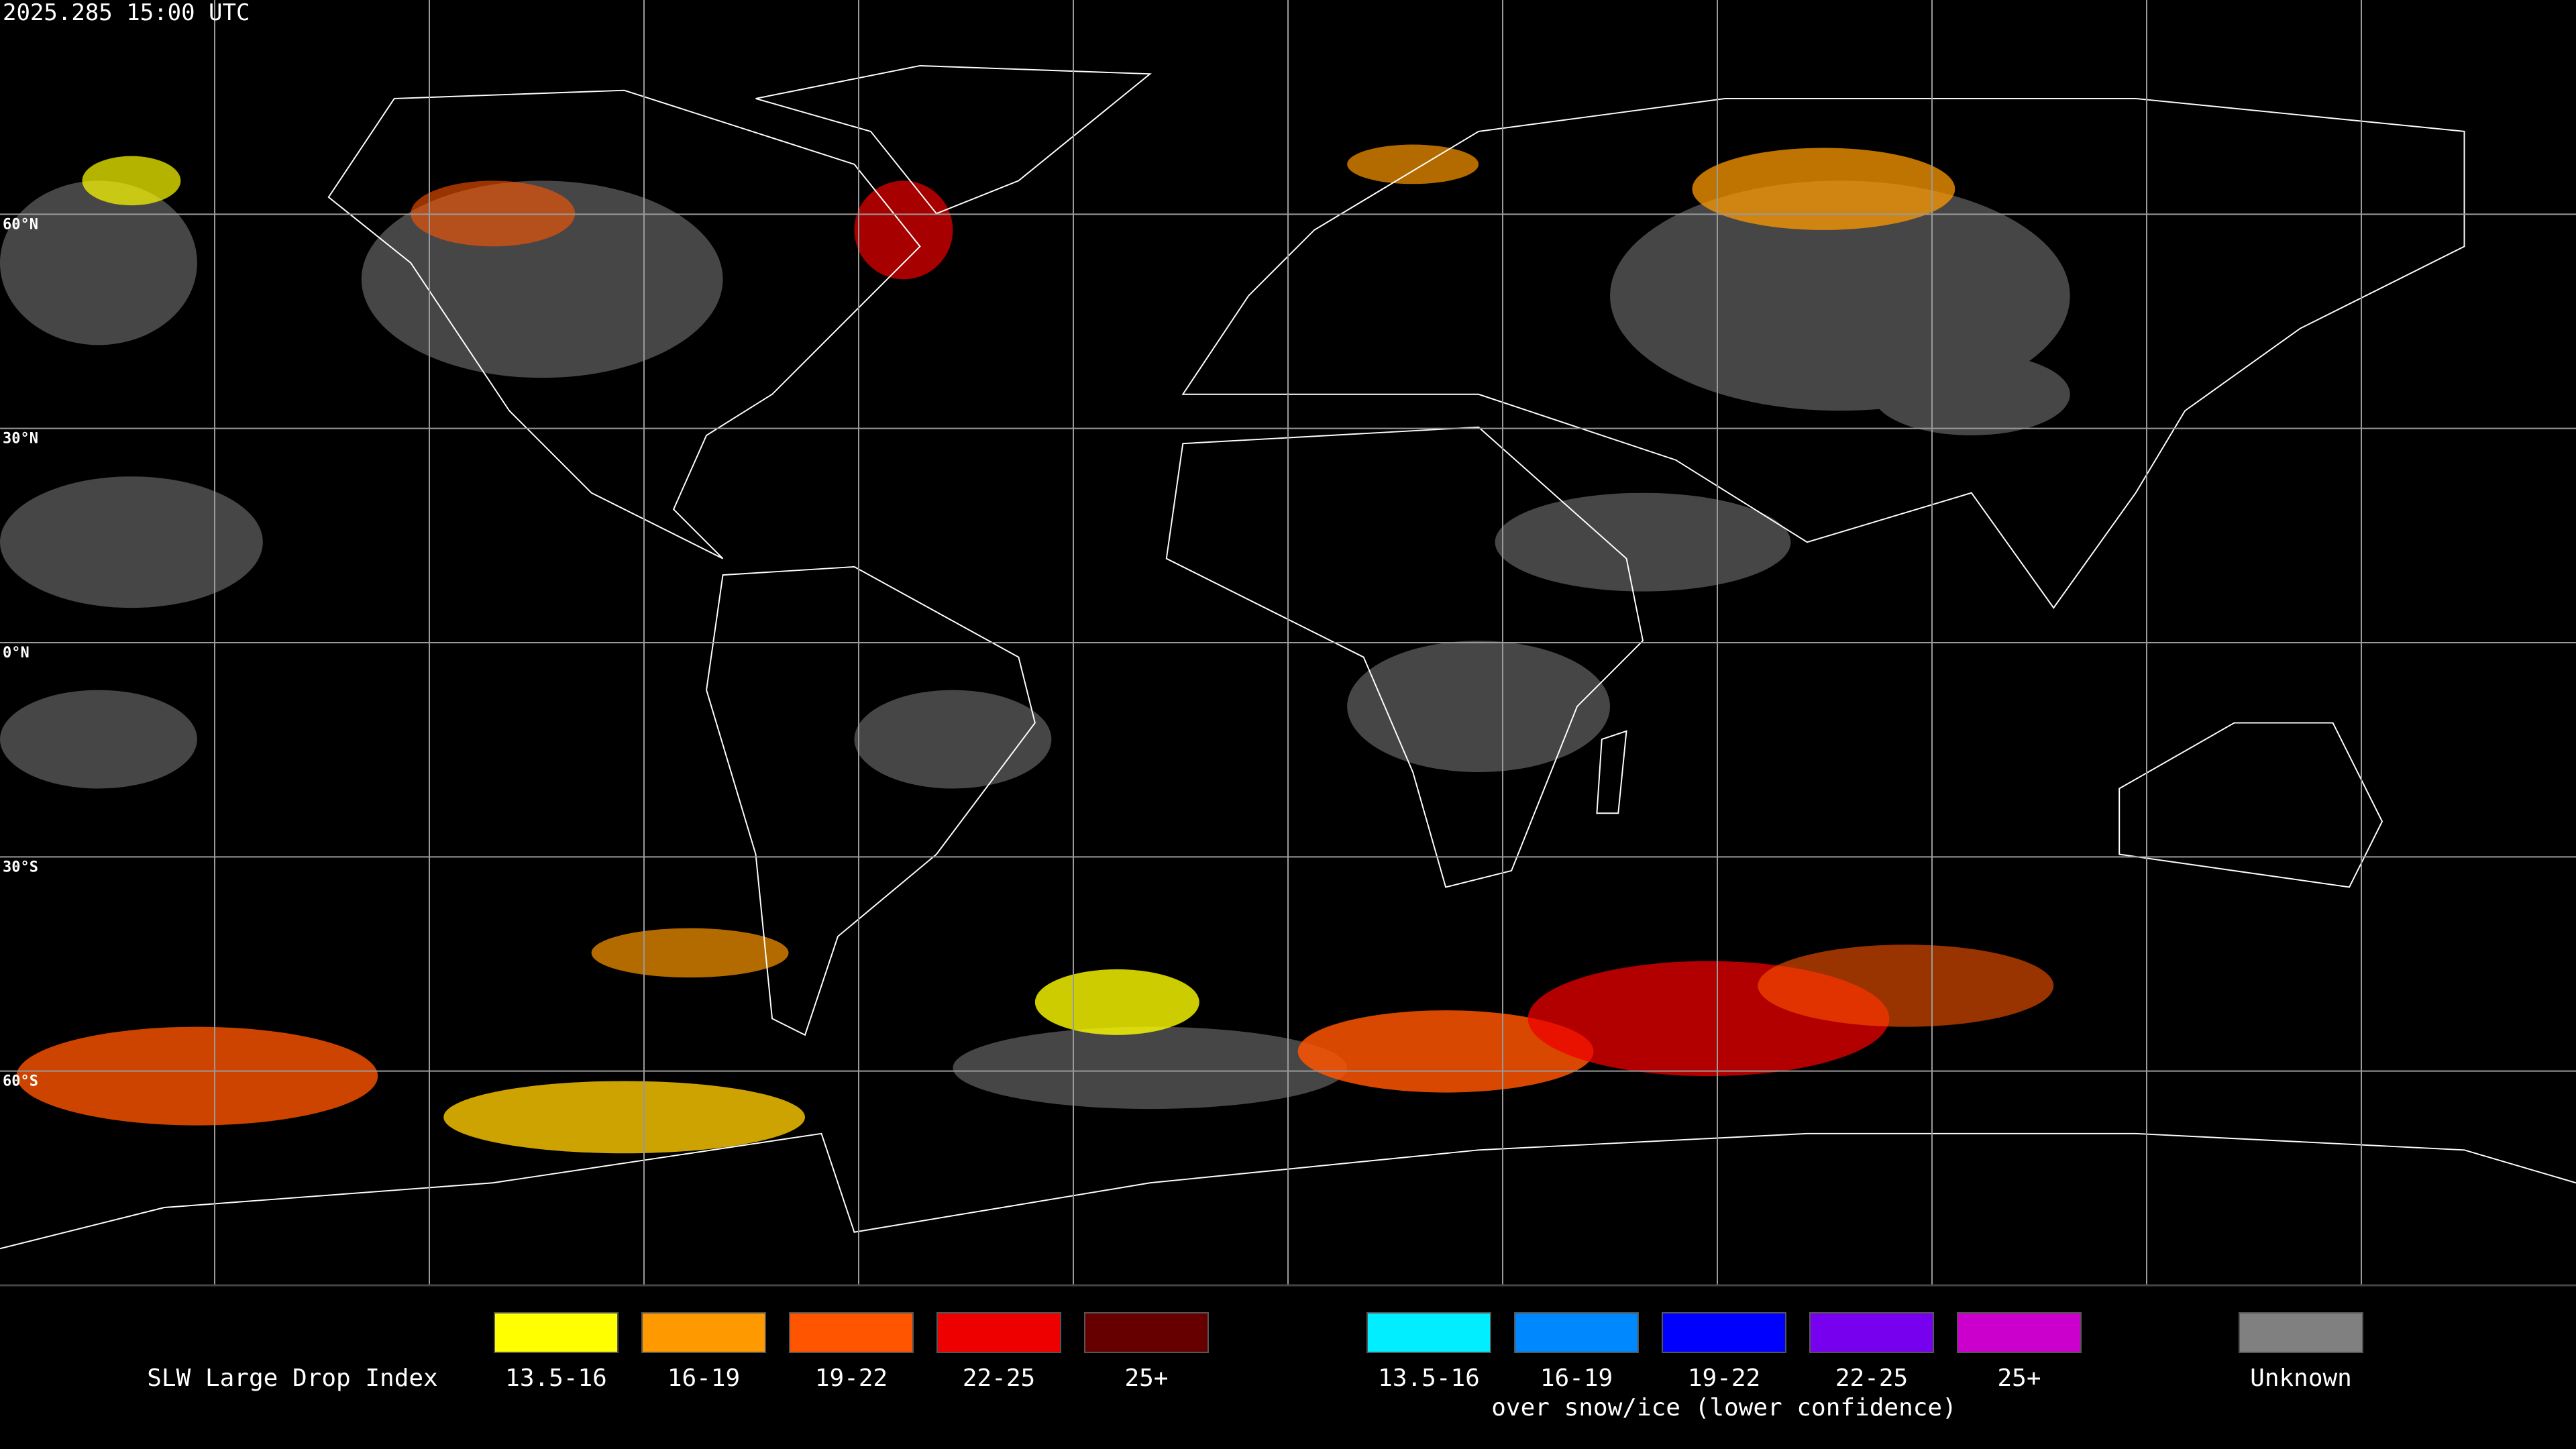 The height and width of the screenshot is (1449, 2576). Describe the element at coordinates (20, 867) in the screenshot. I see `latitude-label: 30°S` at that location.